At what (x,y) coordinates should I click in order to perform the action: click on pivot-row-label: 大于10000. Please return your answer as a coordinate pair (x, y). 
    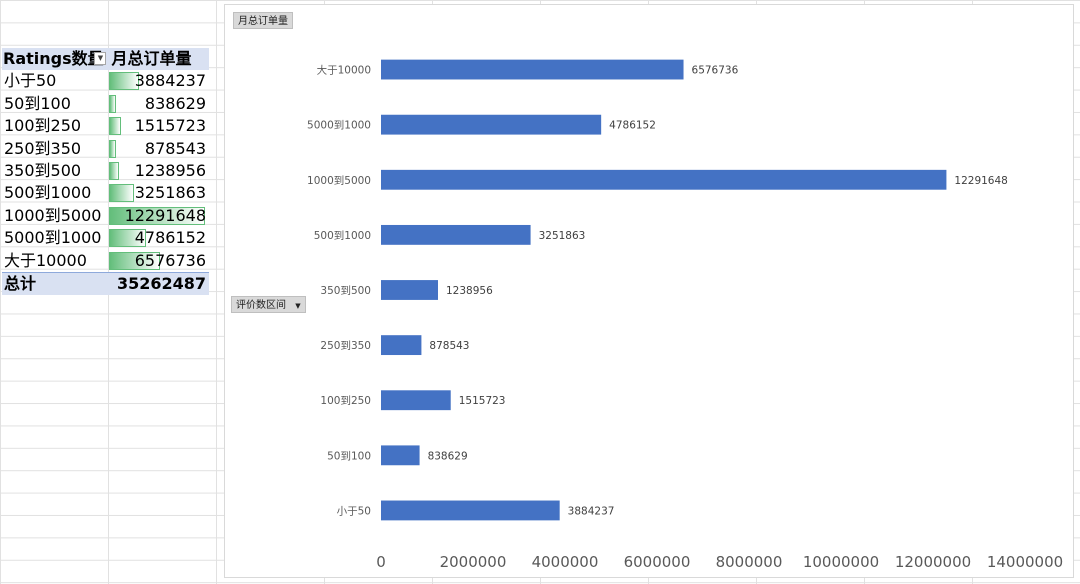
    Looking at the image, I should click on (45, 260).